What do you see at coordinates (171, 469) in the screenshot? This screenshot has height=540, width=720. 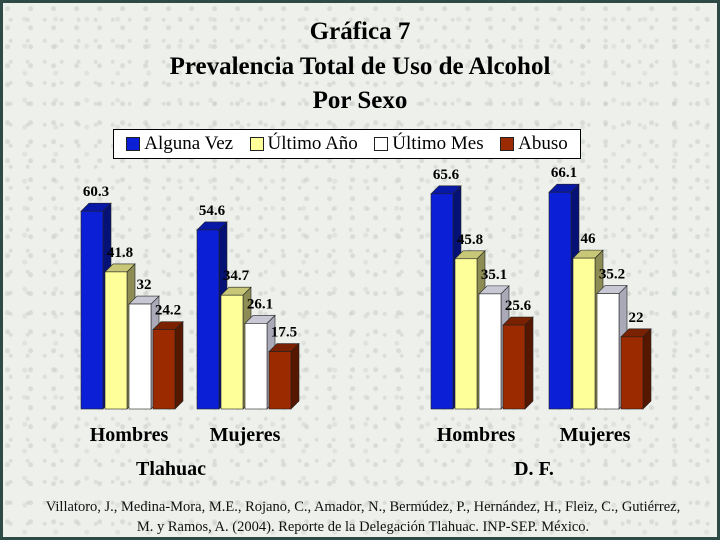 I see `panel-label-tlahuac: Tlahuac` at bounding box center [171, 469].